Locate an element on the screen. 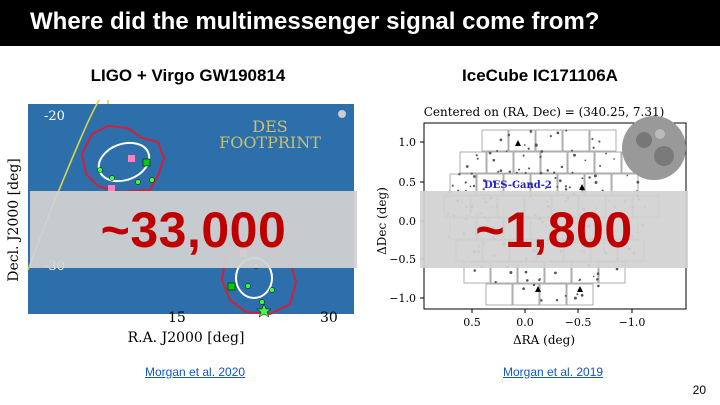  dec-tick-label: 0.5 is located at coordinates (408, 182).